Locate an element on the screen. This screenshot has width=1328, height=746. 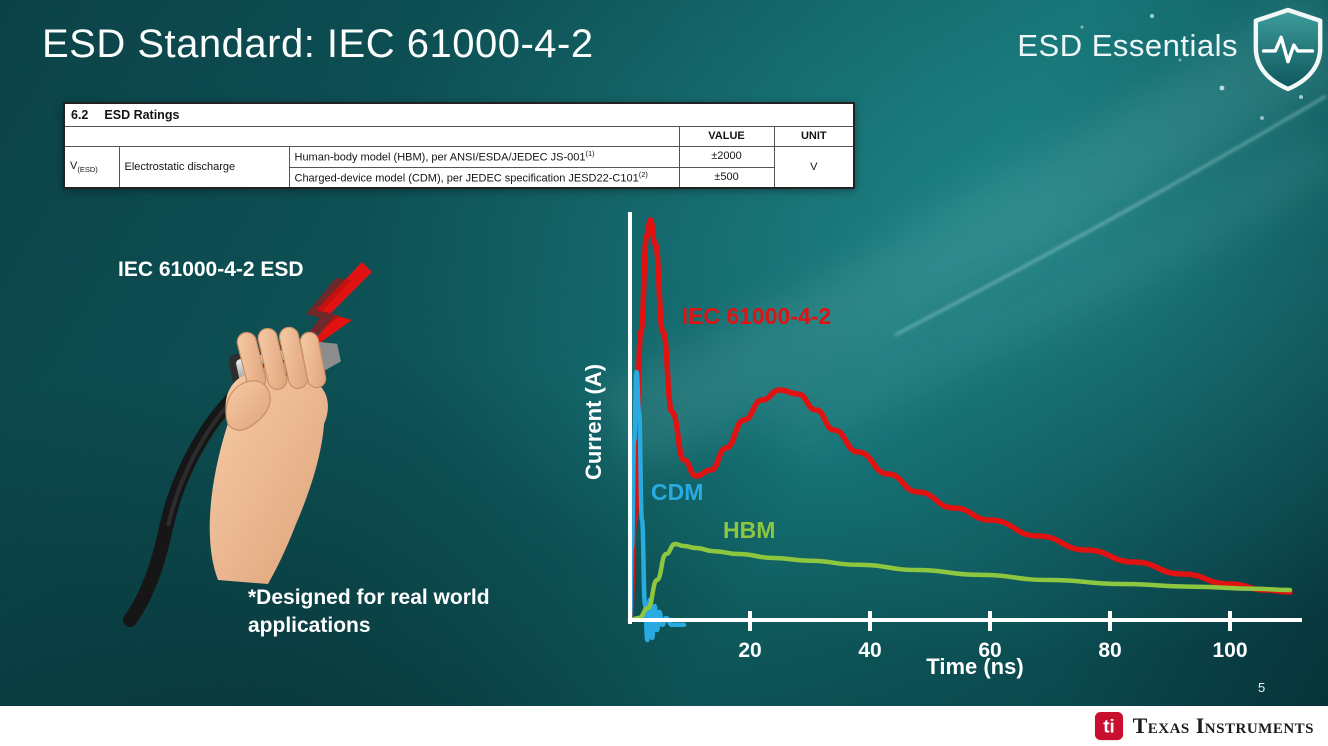
page-number: 5 is located at coordinates (1262, 687).